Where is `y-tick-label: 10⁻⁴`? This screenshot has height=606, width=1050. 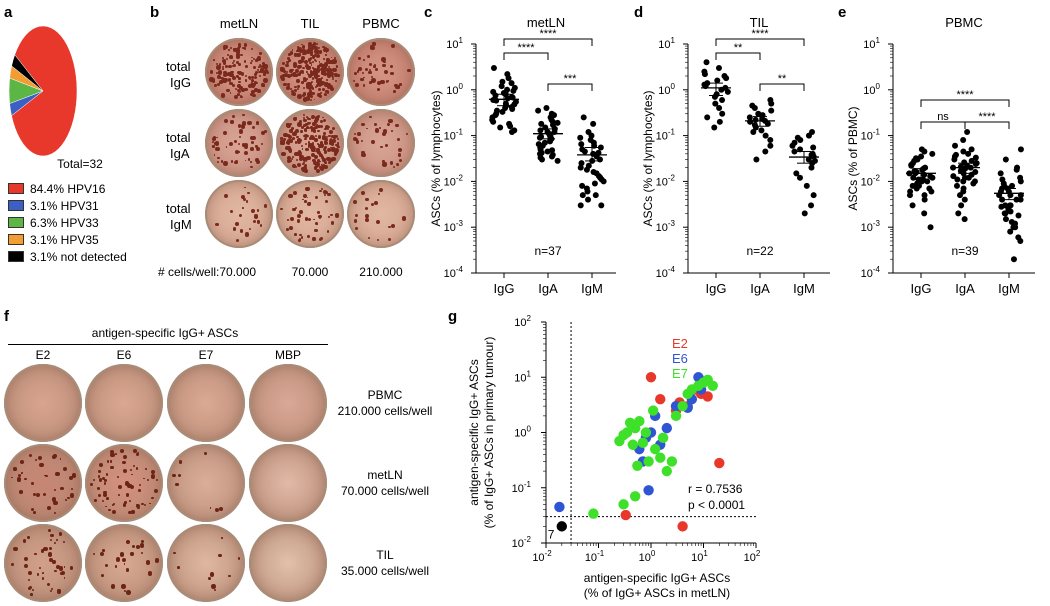 y-tick-label: 10⁻⁴ is located at coordinates (666, 272).